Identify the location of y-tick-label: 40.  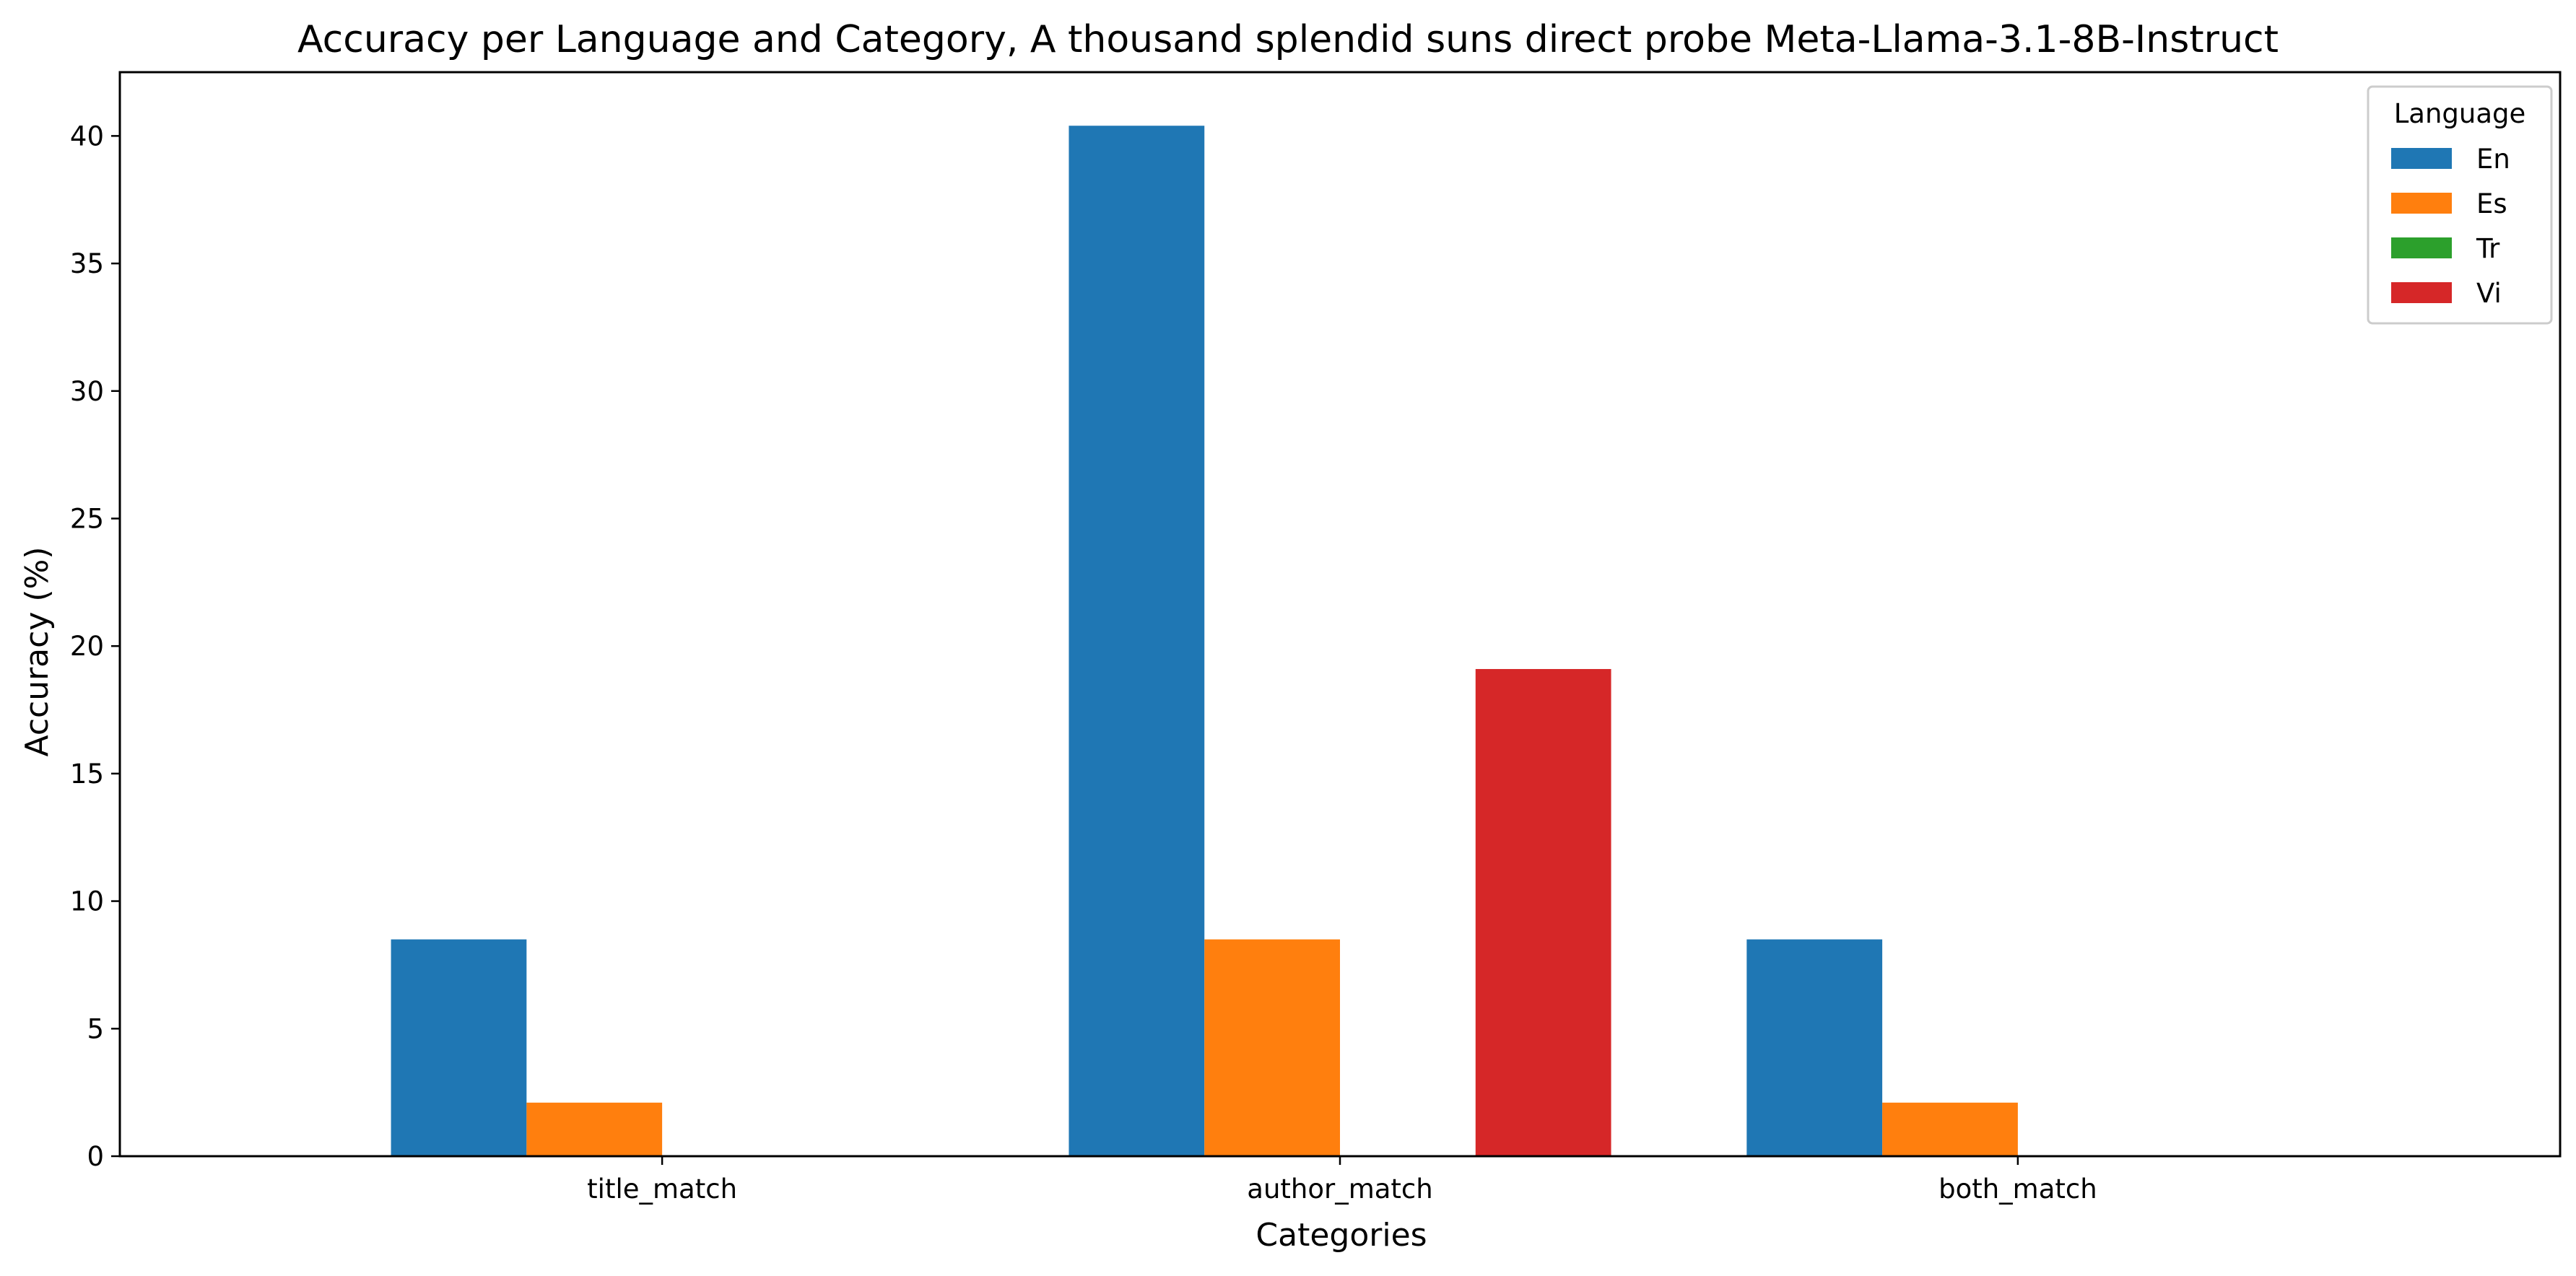
(87, 136).